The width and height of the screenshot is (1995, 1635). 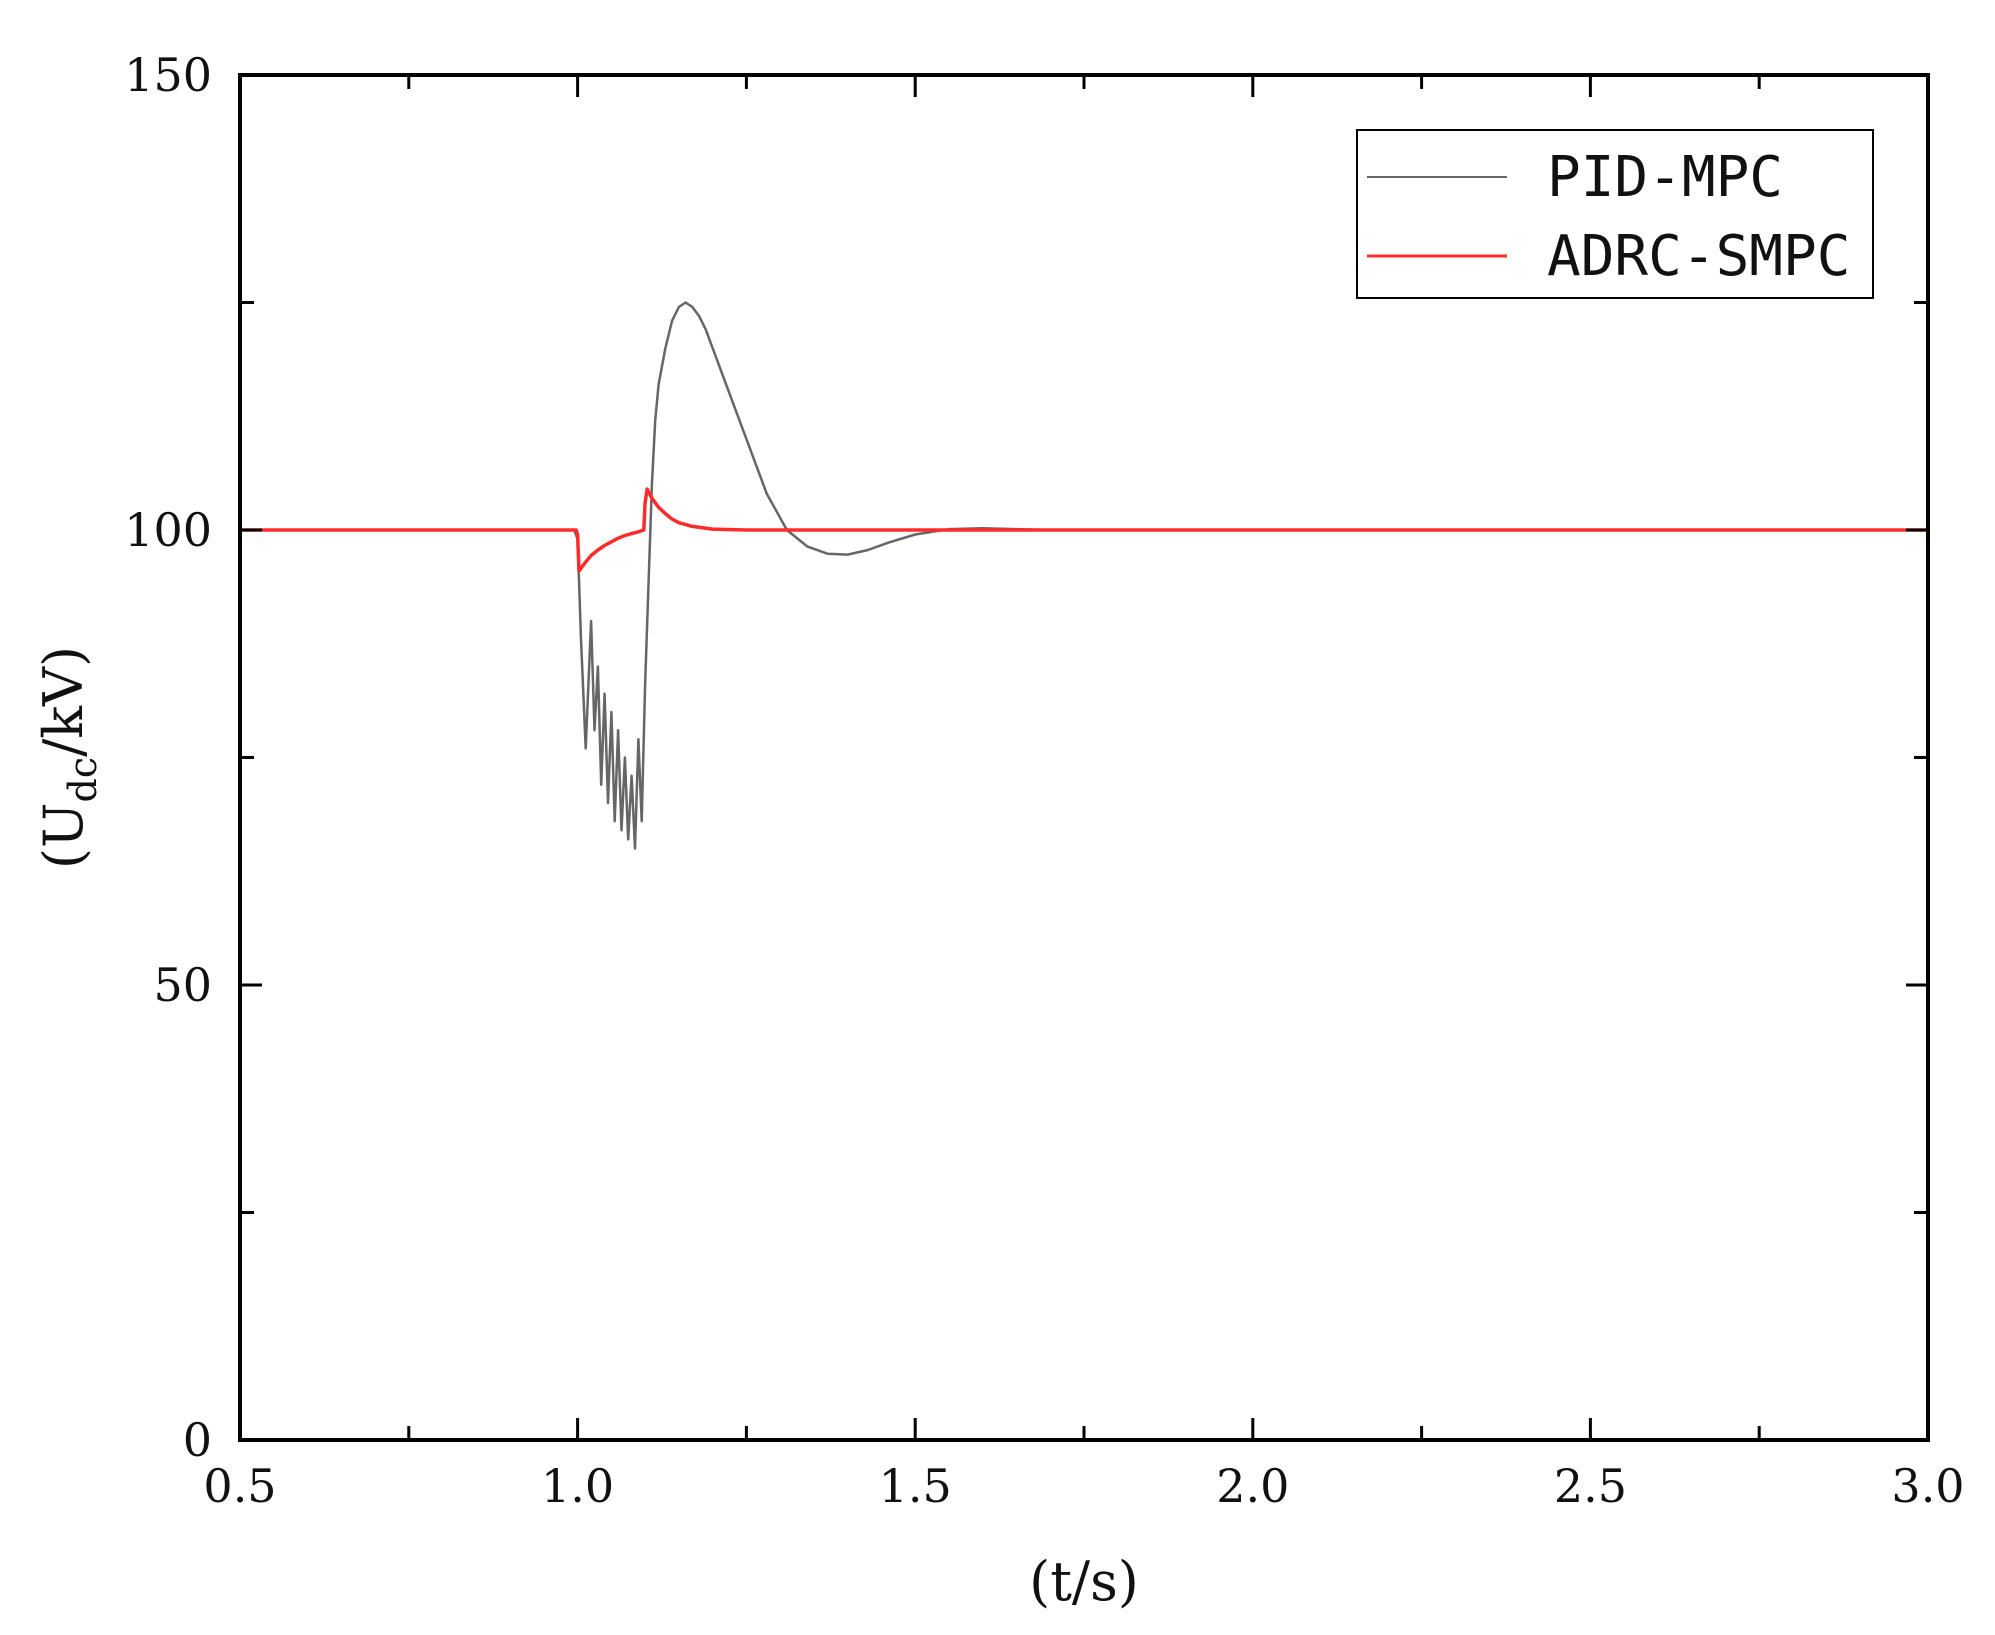 I want to click on x-tick-label: 2.5, so click(x=1590, y=1486).